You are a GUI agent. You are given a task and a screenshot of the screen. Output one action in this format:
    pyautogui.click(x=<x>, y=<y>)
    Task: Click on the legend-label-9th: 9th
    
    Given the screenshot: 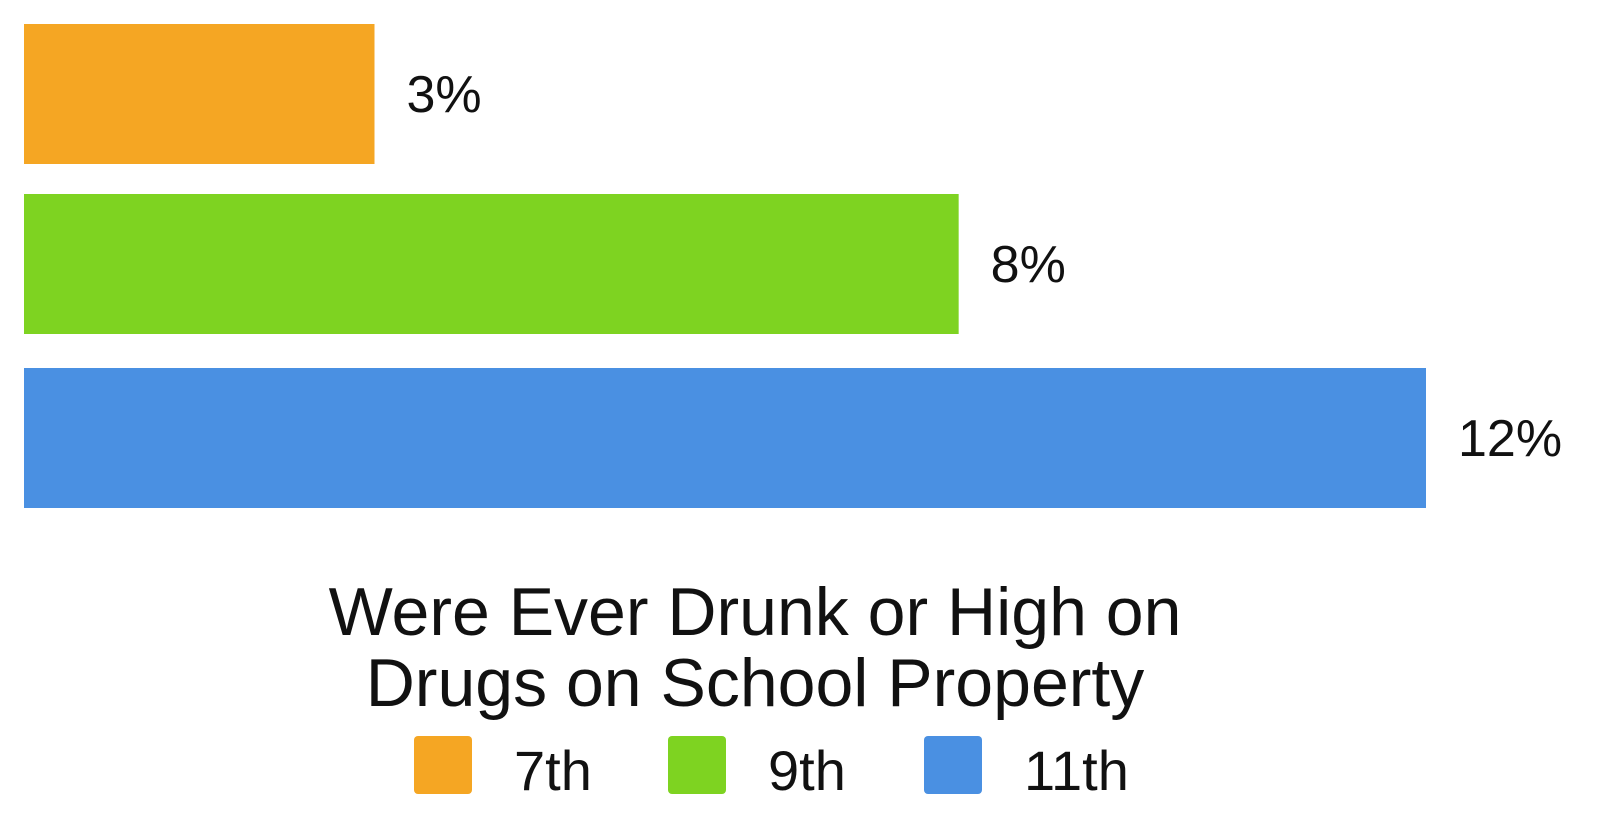 What is the action you would take?
    pyautogui.click(x=807, y=770)
    